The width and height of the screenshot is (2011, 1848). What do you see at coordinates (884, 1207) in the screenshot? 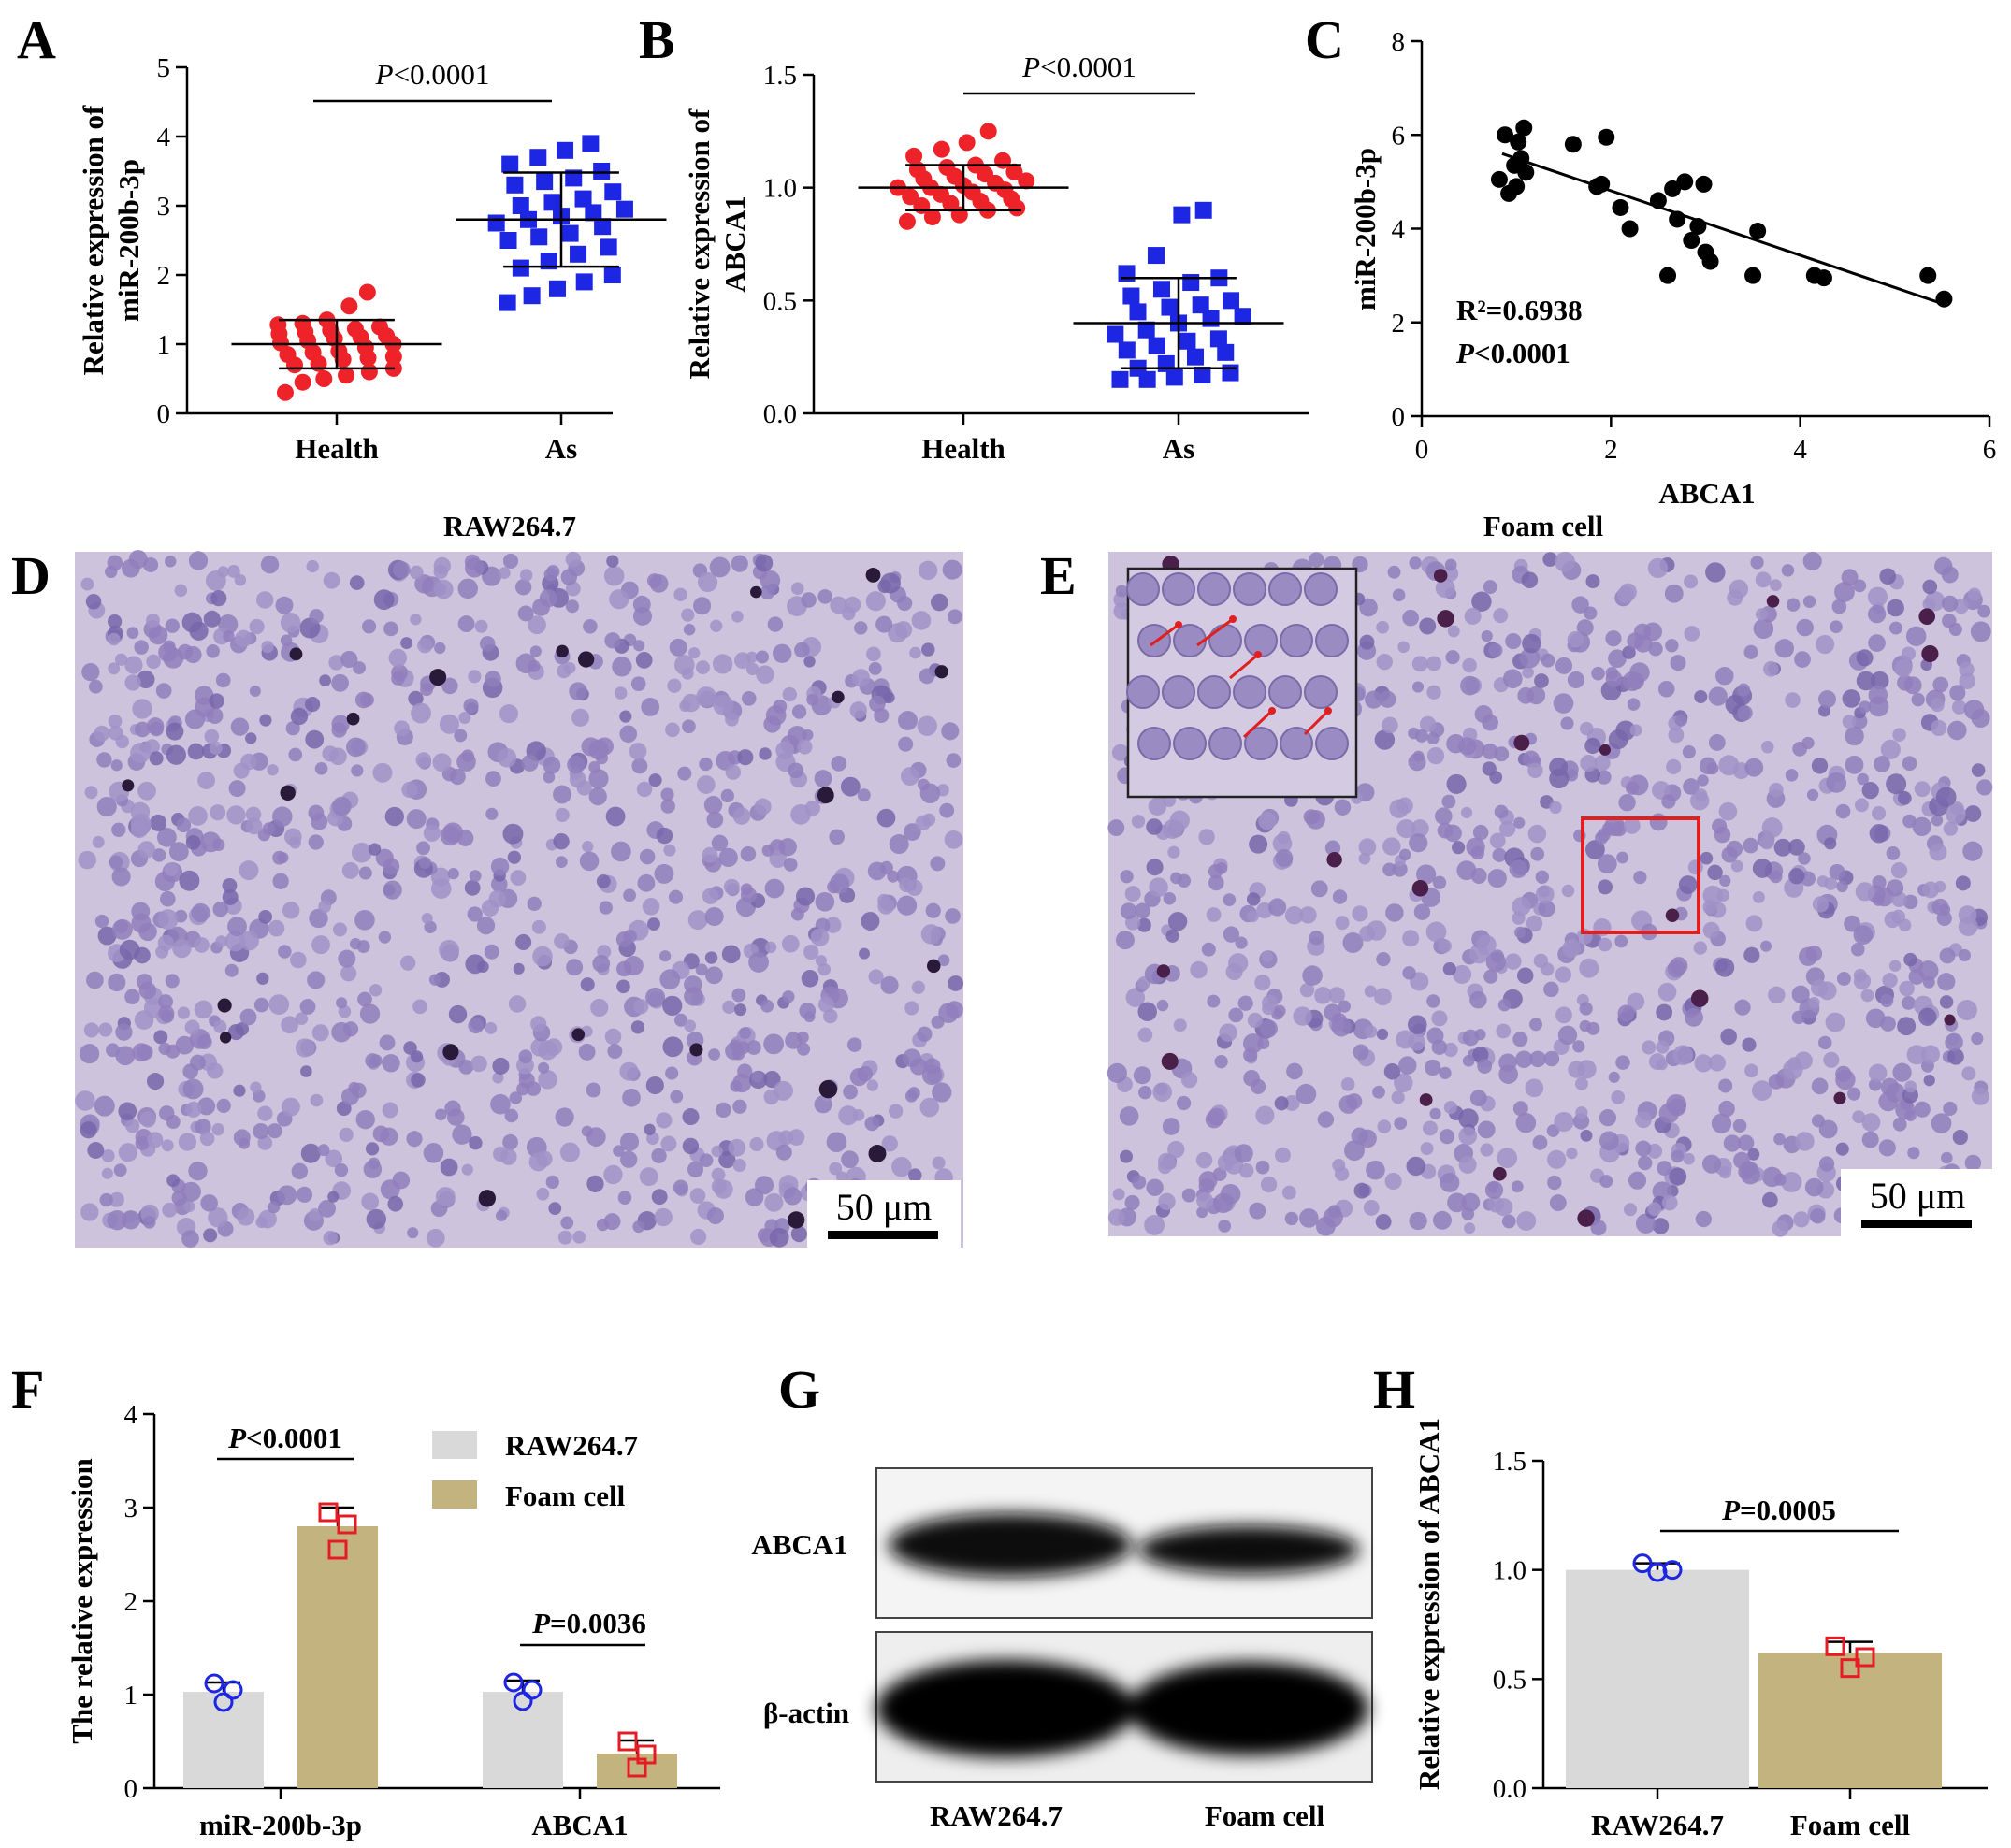
I see `scalebar-d-label: 50 μm` at bounding box center [884, 1207].